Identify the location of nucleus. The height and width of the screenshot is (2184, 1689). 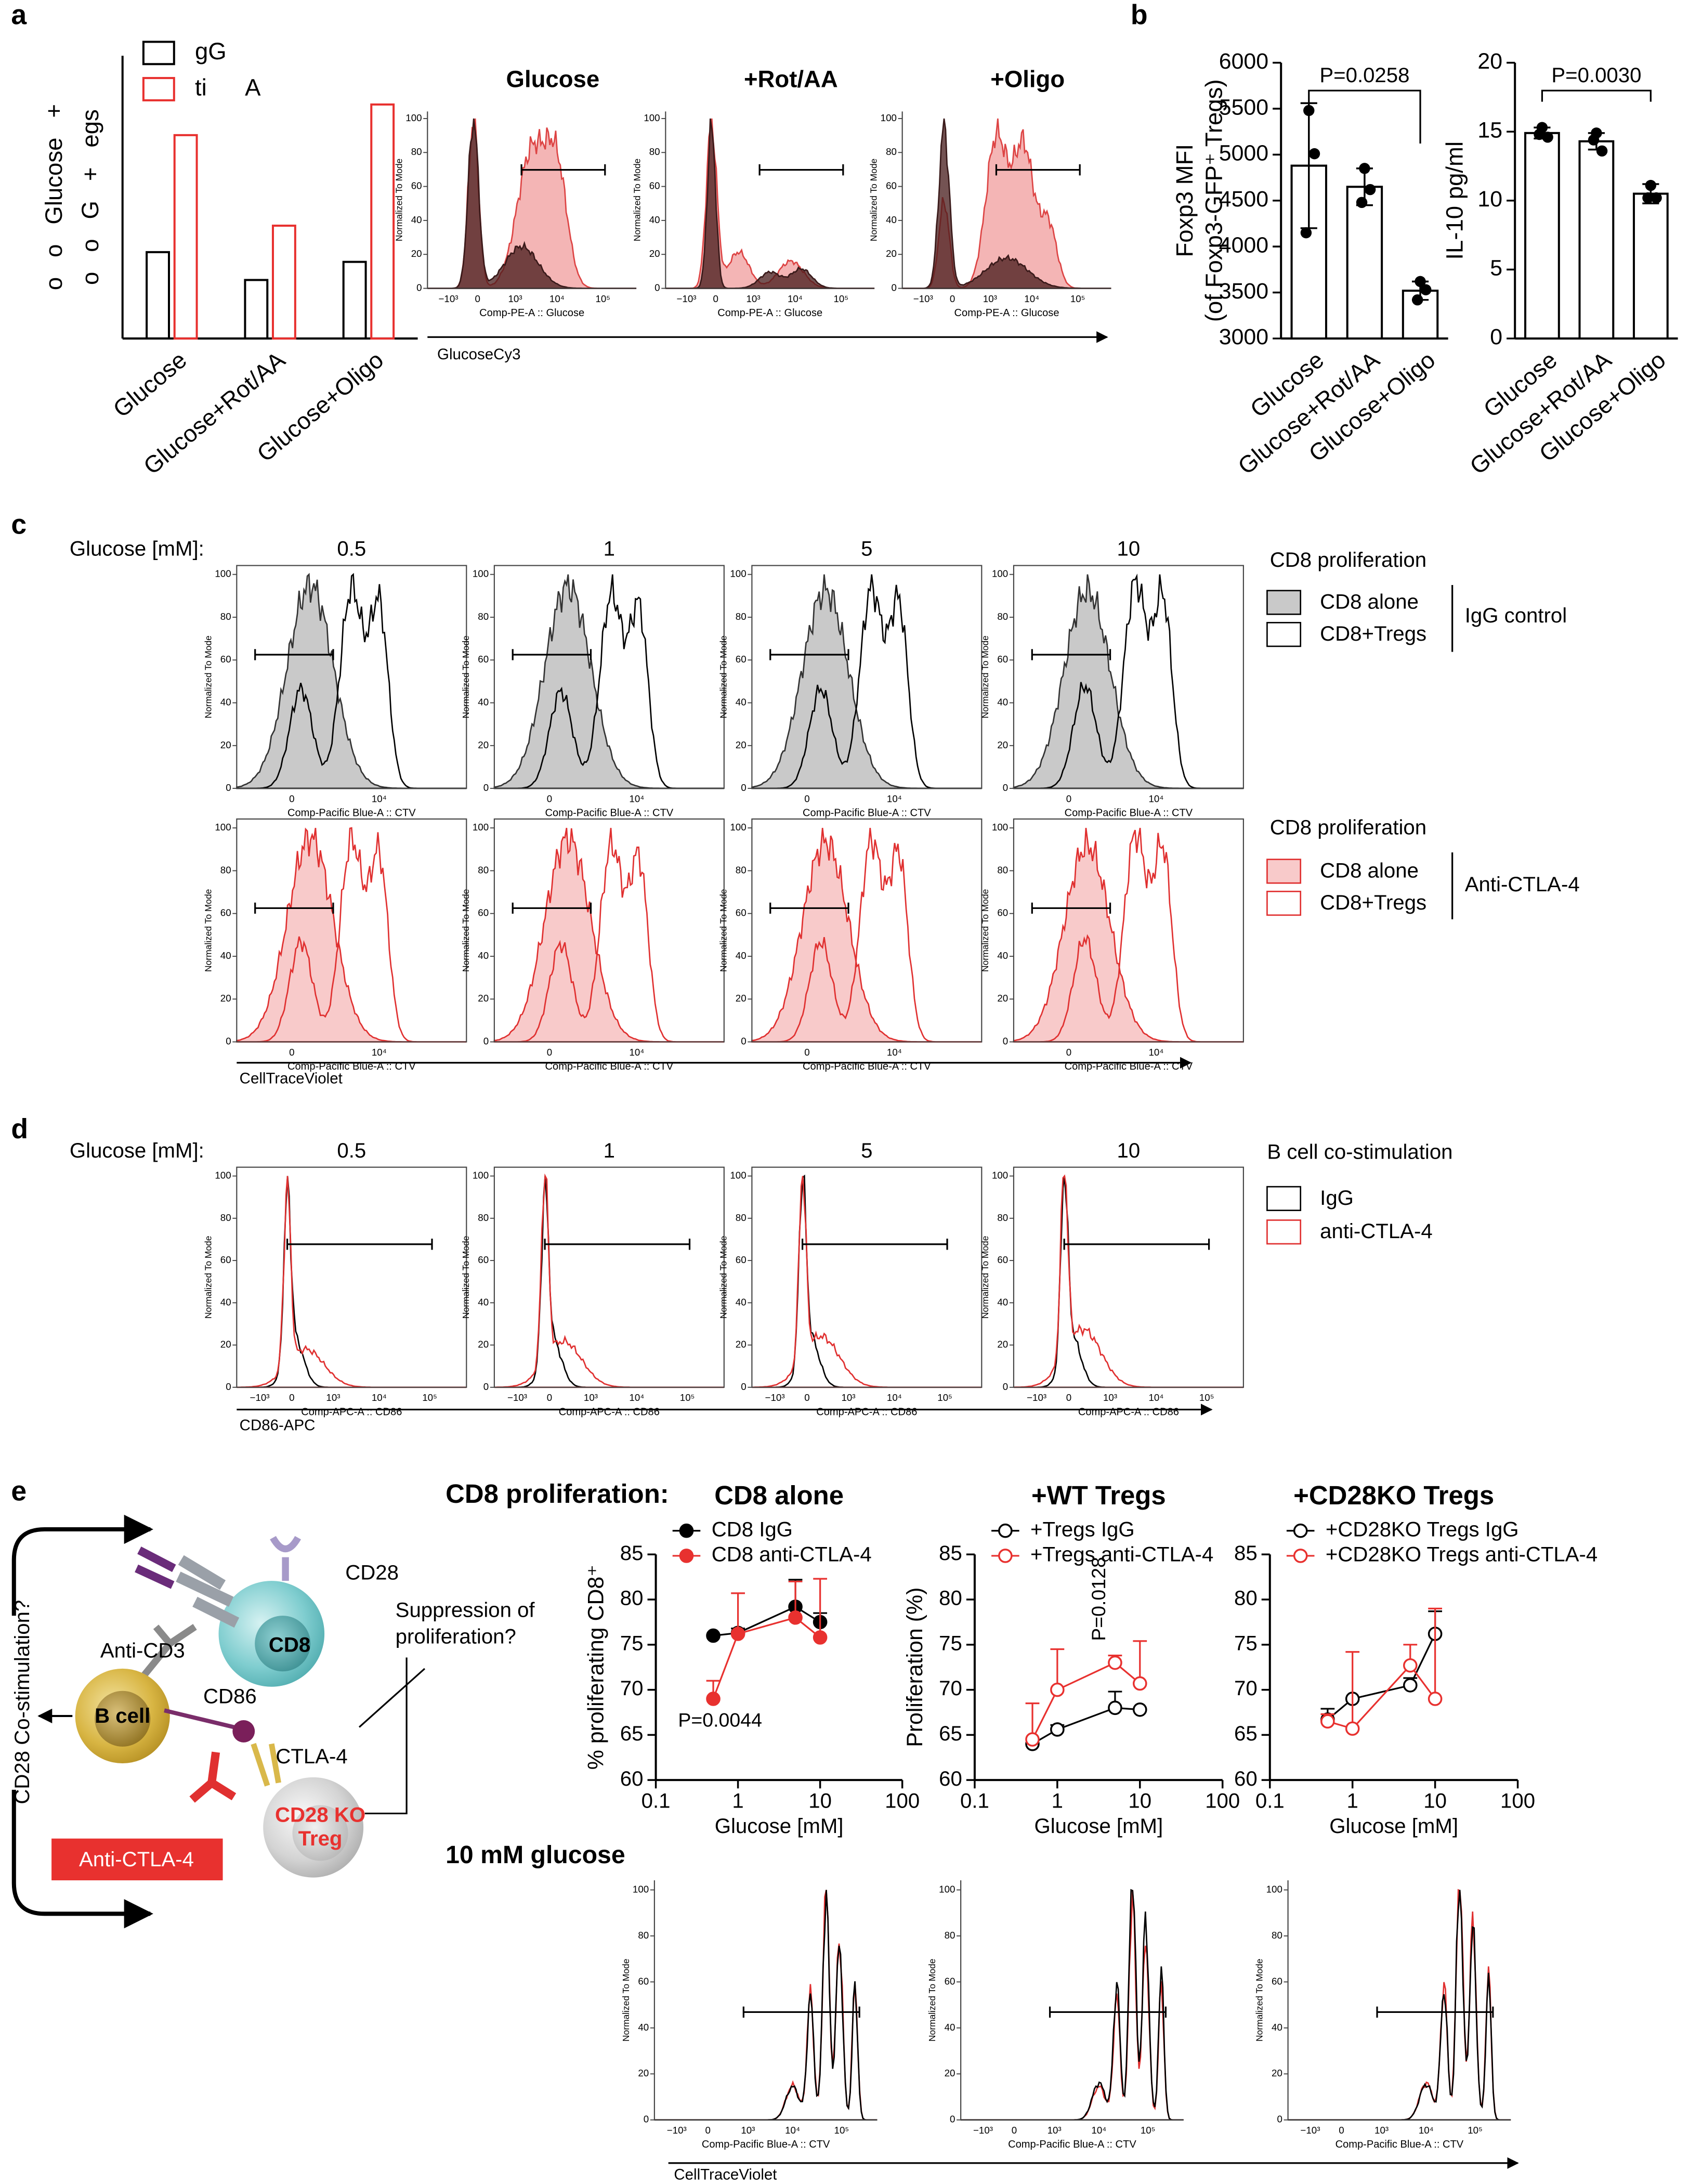
(123, 1719).